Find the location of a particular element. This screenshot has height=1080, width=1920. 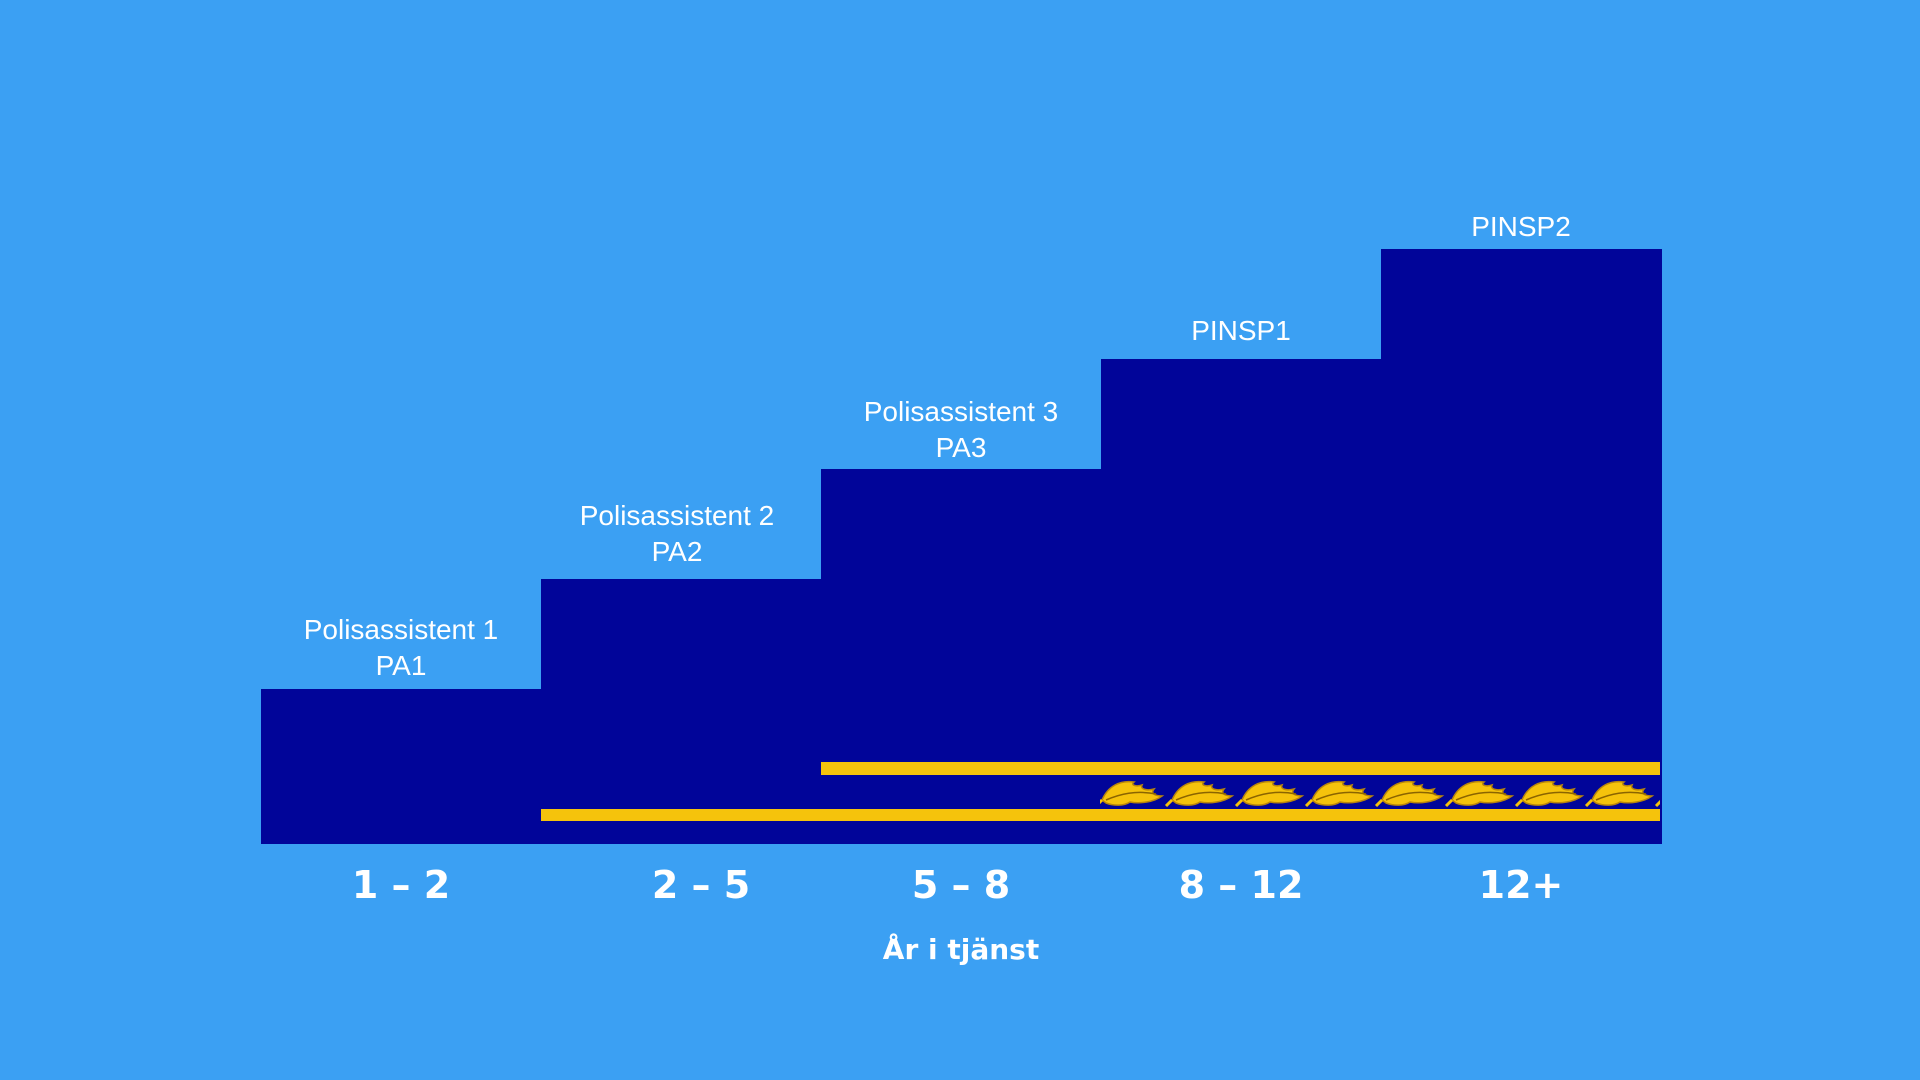

lower-gold-stripe is located at coordinates (1100, 815).